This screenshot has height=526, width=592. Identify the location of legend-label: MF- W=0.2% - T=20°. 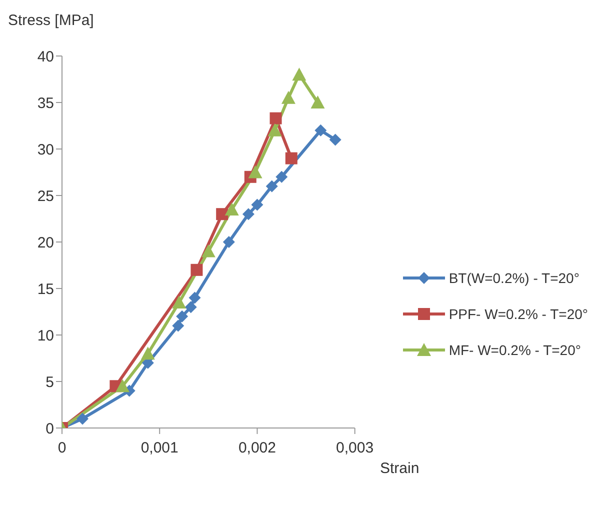
(514, 350).